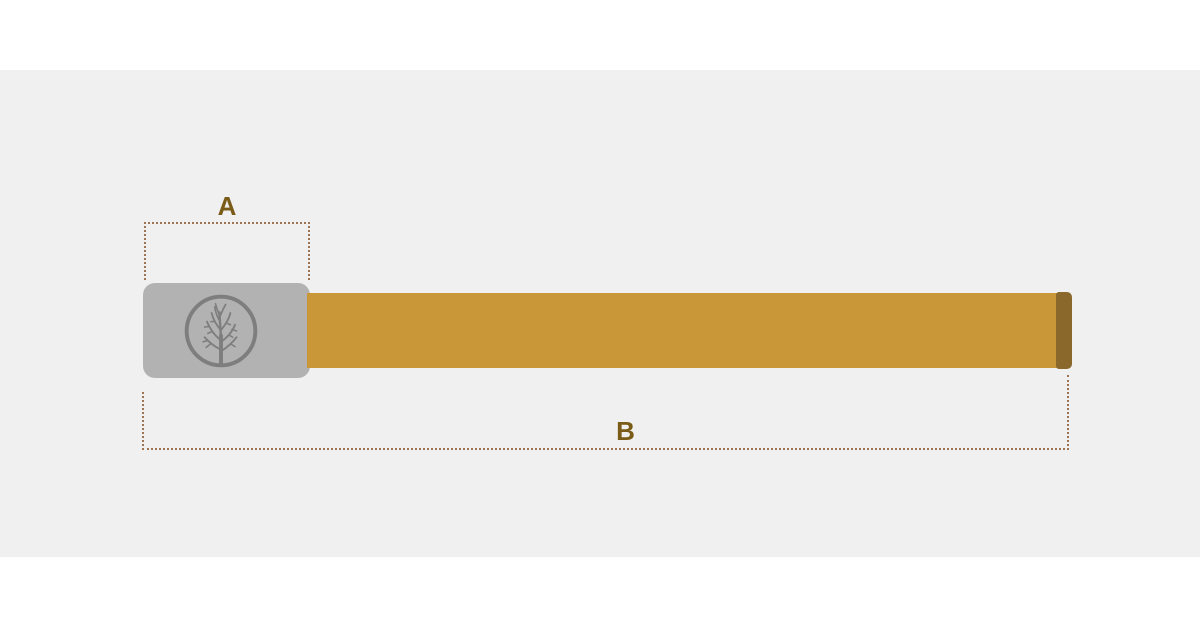 The image size is (1200, 630). What do you see at coordinates (1068, 412) in the screenshot?
I see `measurement-bracket-b-right` at bounding box center [1068, 412].